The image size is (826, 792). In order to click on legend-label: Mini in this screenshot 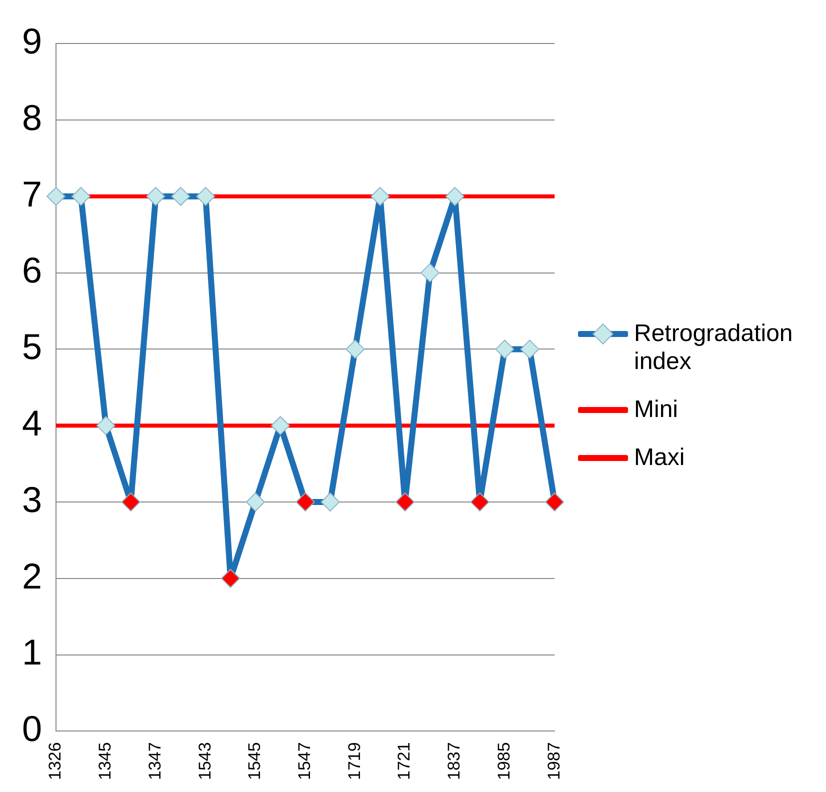, I will do `click(656, 410)`.